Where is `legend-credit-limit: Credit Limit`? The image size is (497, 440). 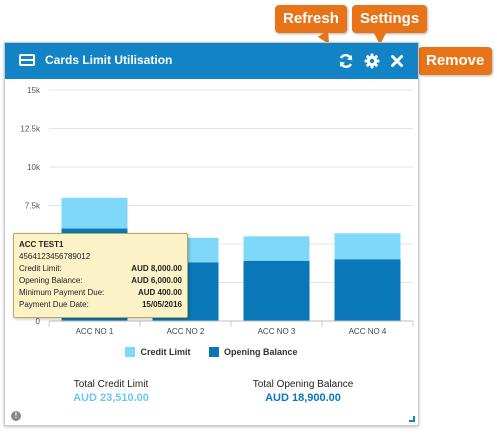
legend-credit-limit: Credit Limit is located at coordinates (157, 352).